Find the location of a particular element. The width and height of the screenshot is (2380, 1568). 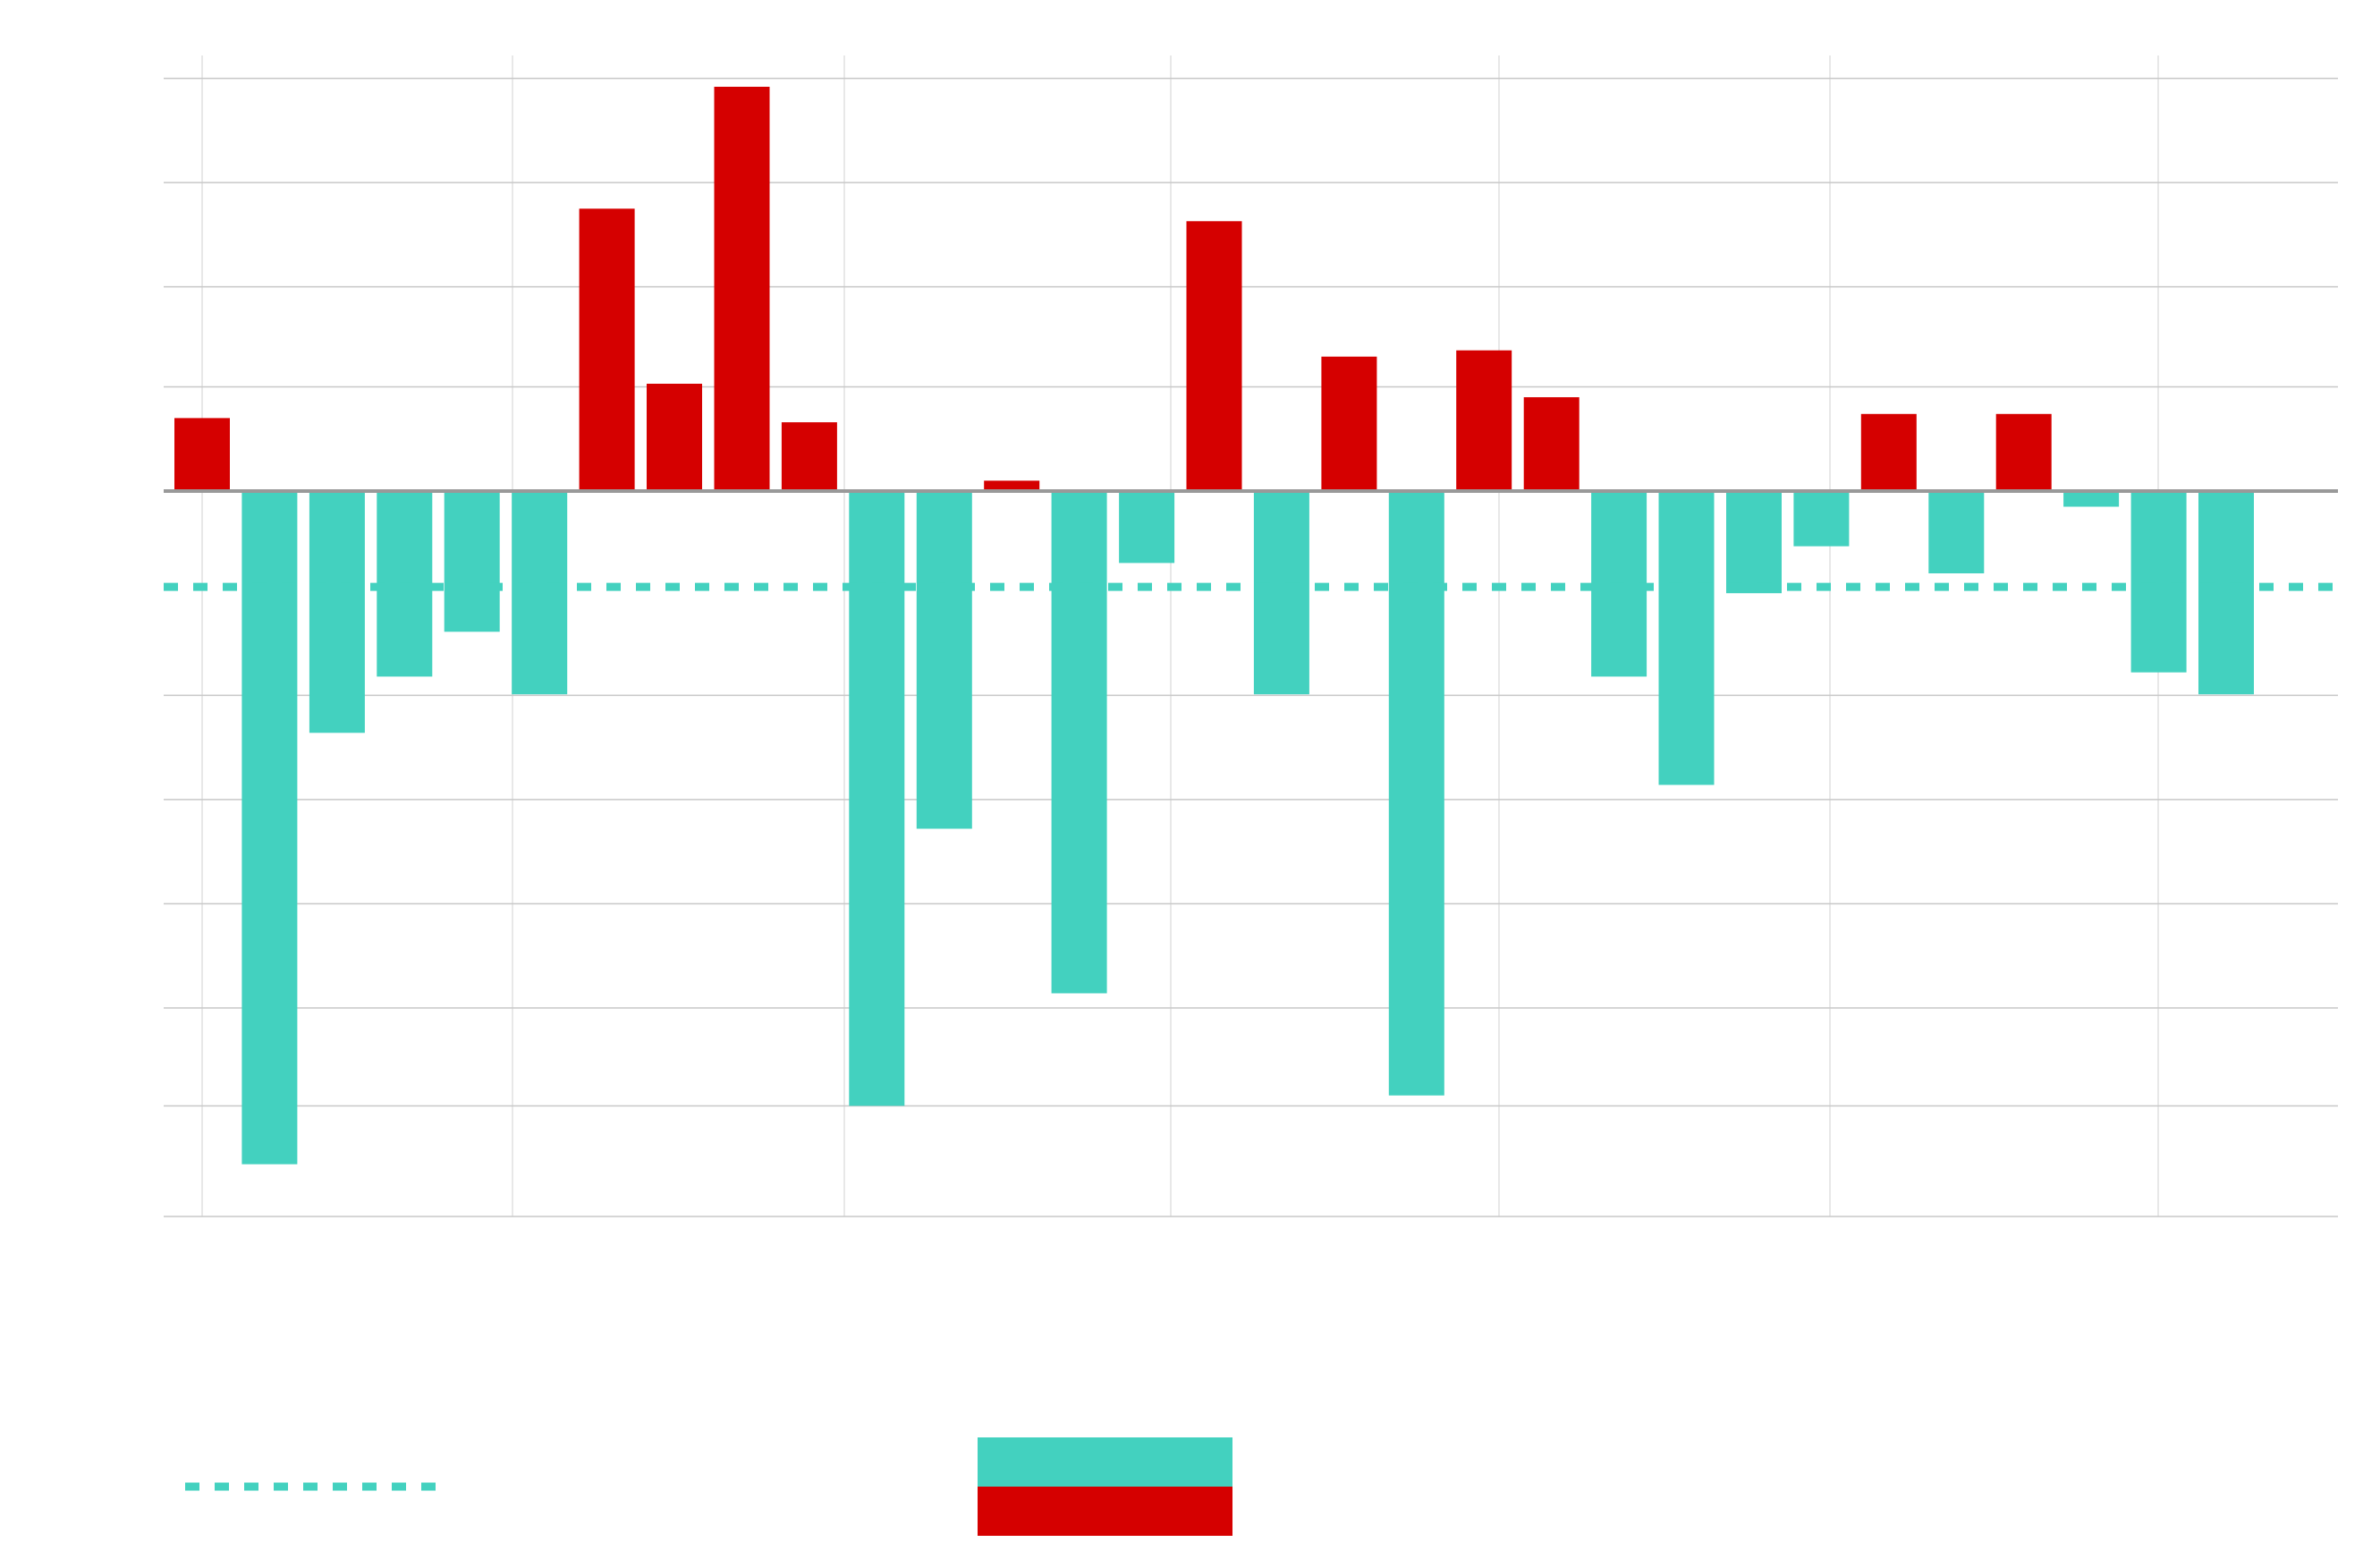

legend-bar-swatch-negative is located at coordinates (1105, 1462).